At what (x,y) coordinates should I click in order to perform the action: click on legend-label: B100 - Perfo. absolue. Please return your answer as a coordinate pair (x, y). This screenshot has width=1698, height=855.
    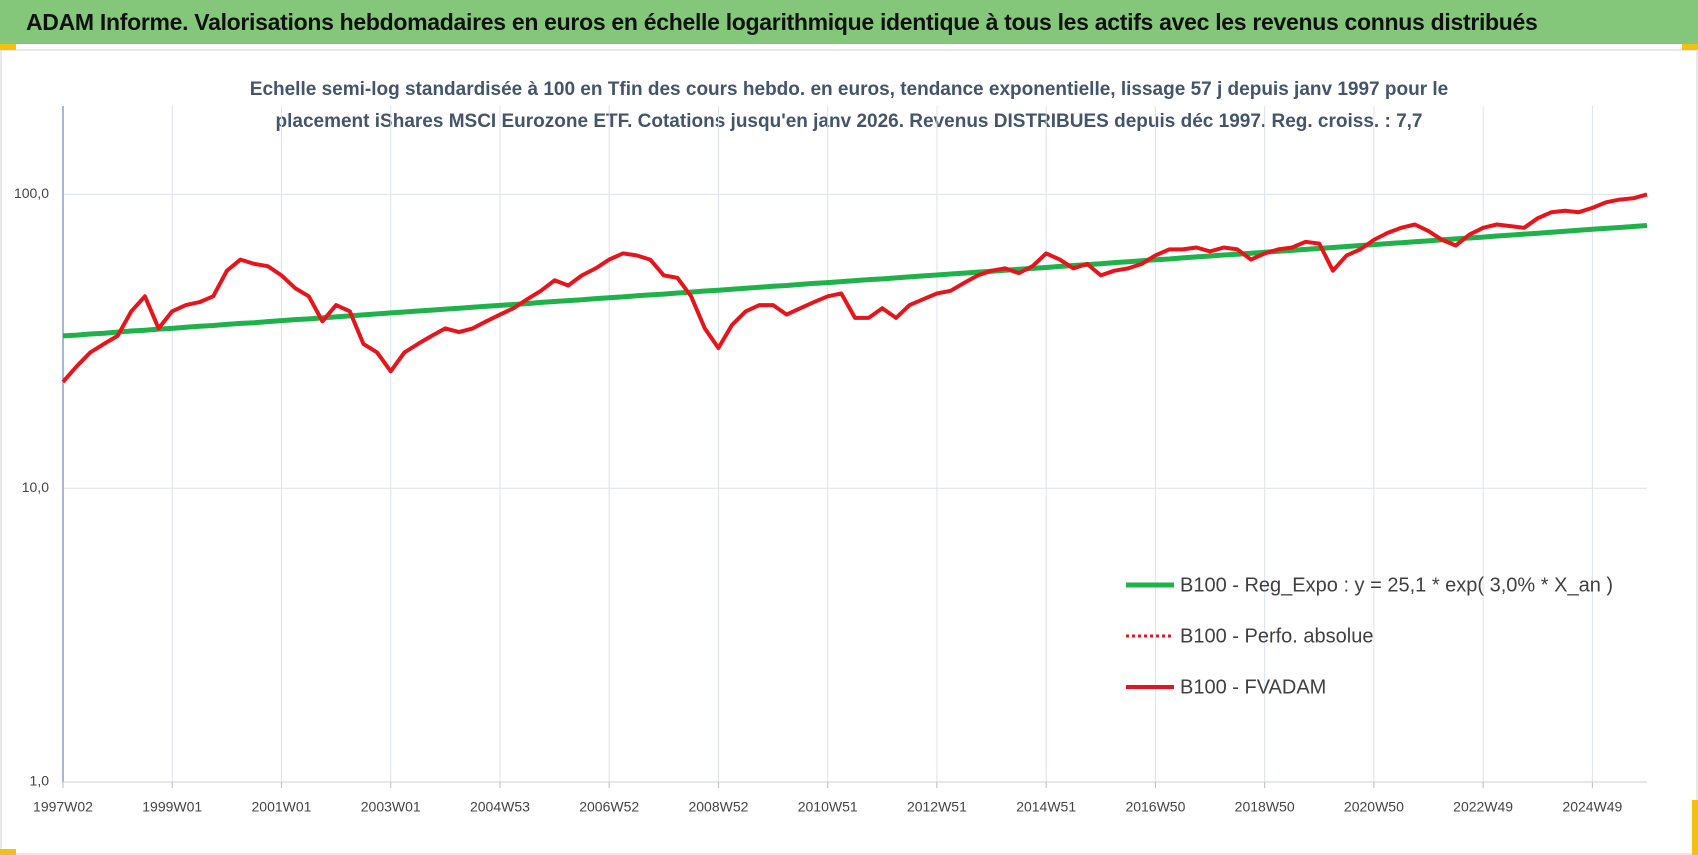
    Looking at the image, I should click on (1276, 636).